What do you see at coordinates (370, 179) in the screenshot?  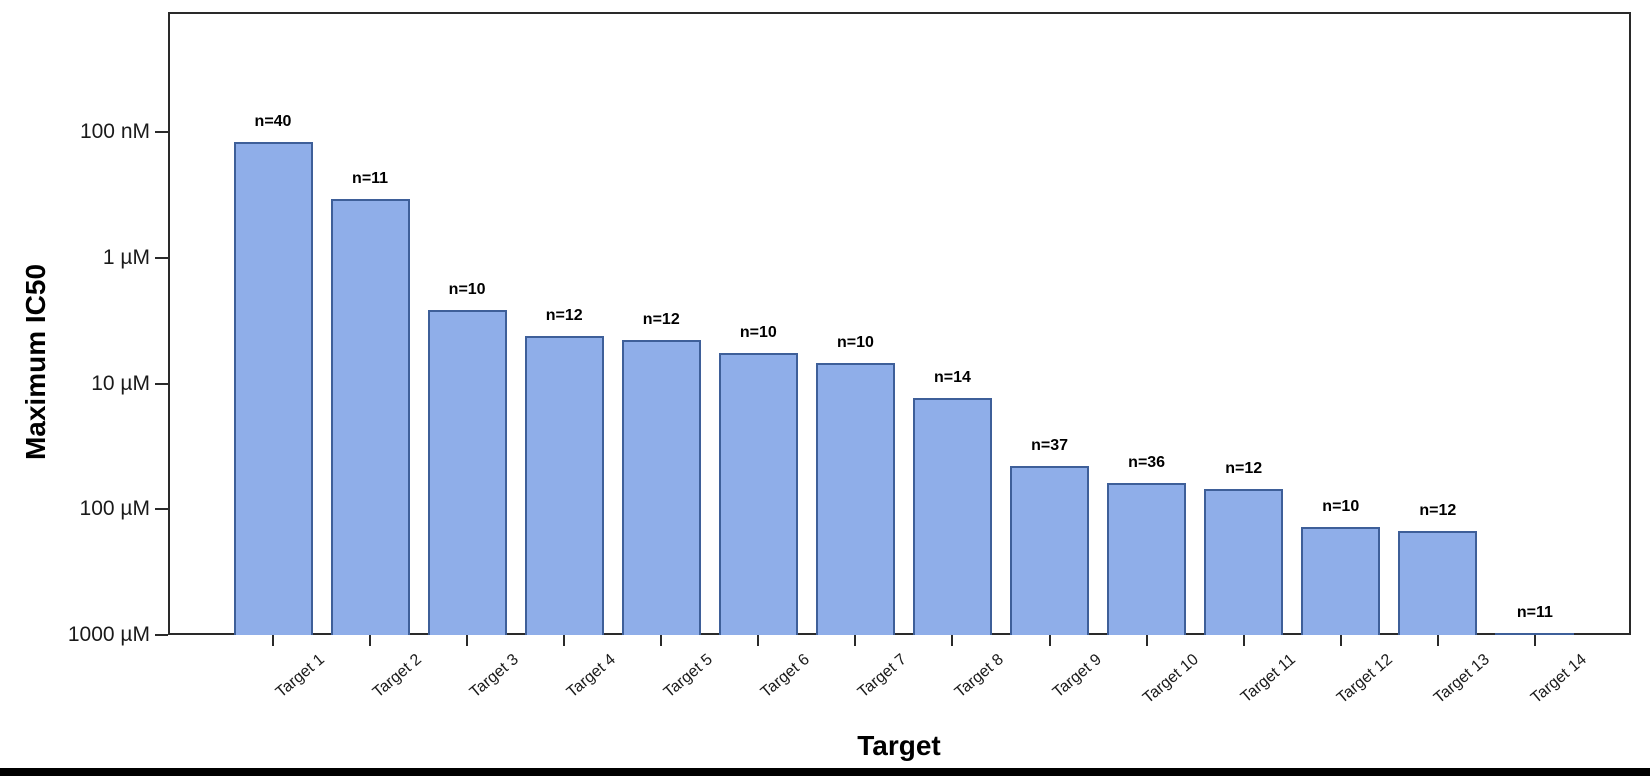 I see `n-annotation-2: n=11` at bounding box center [370, 179].